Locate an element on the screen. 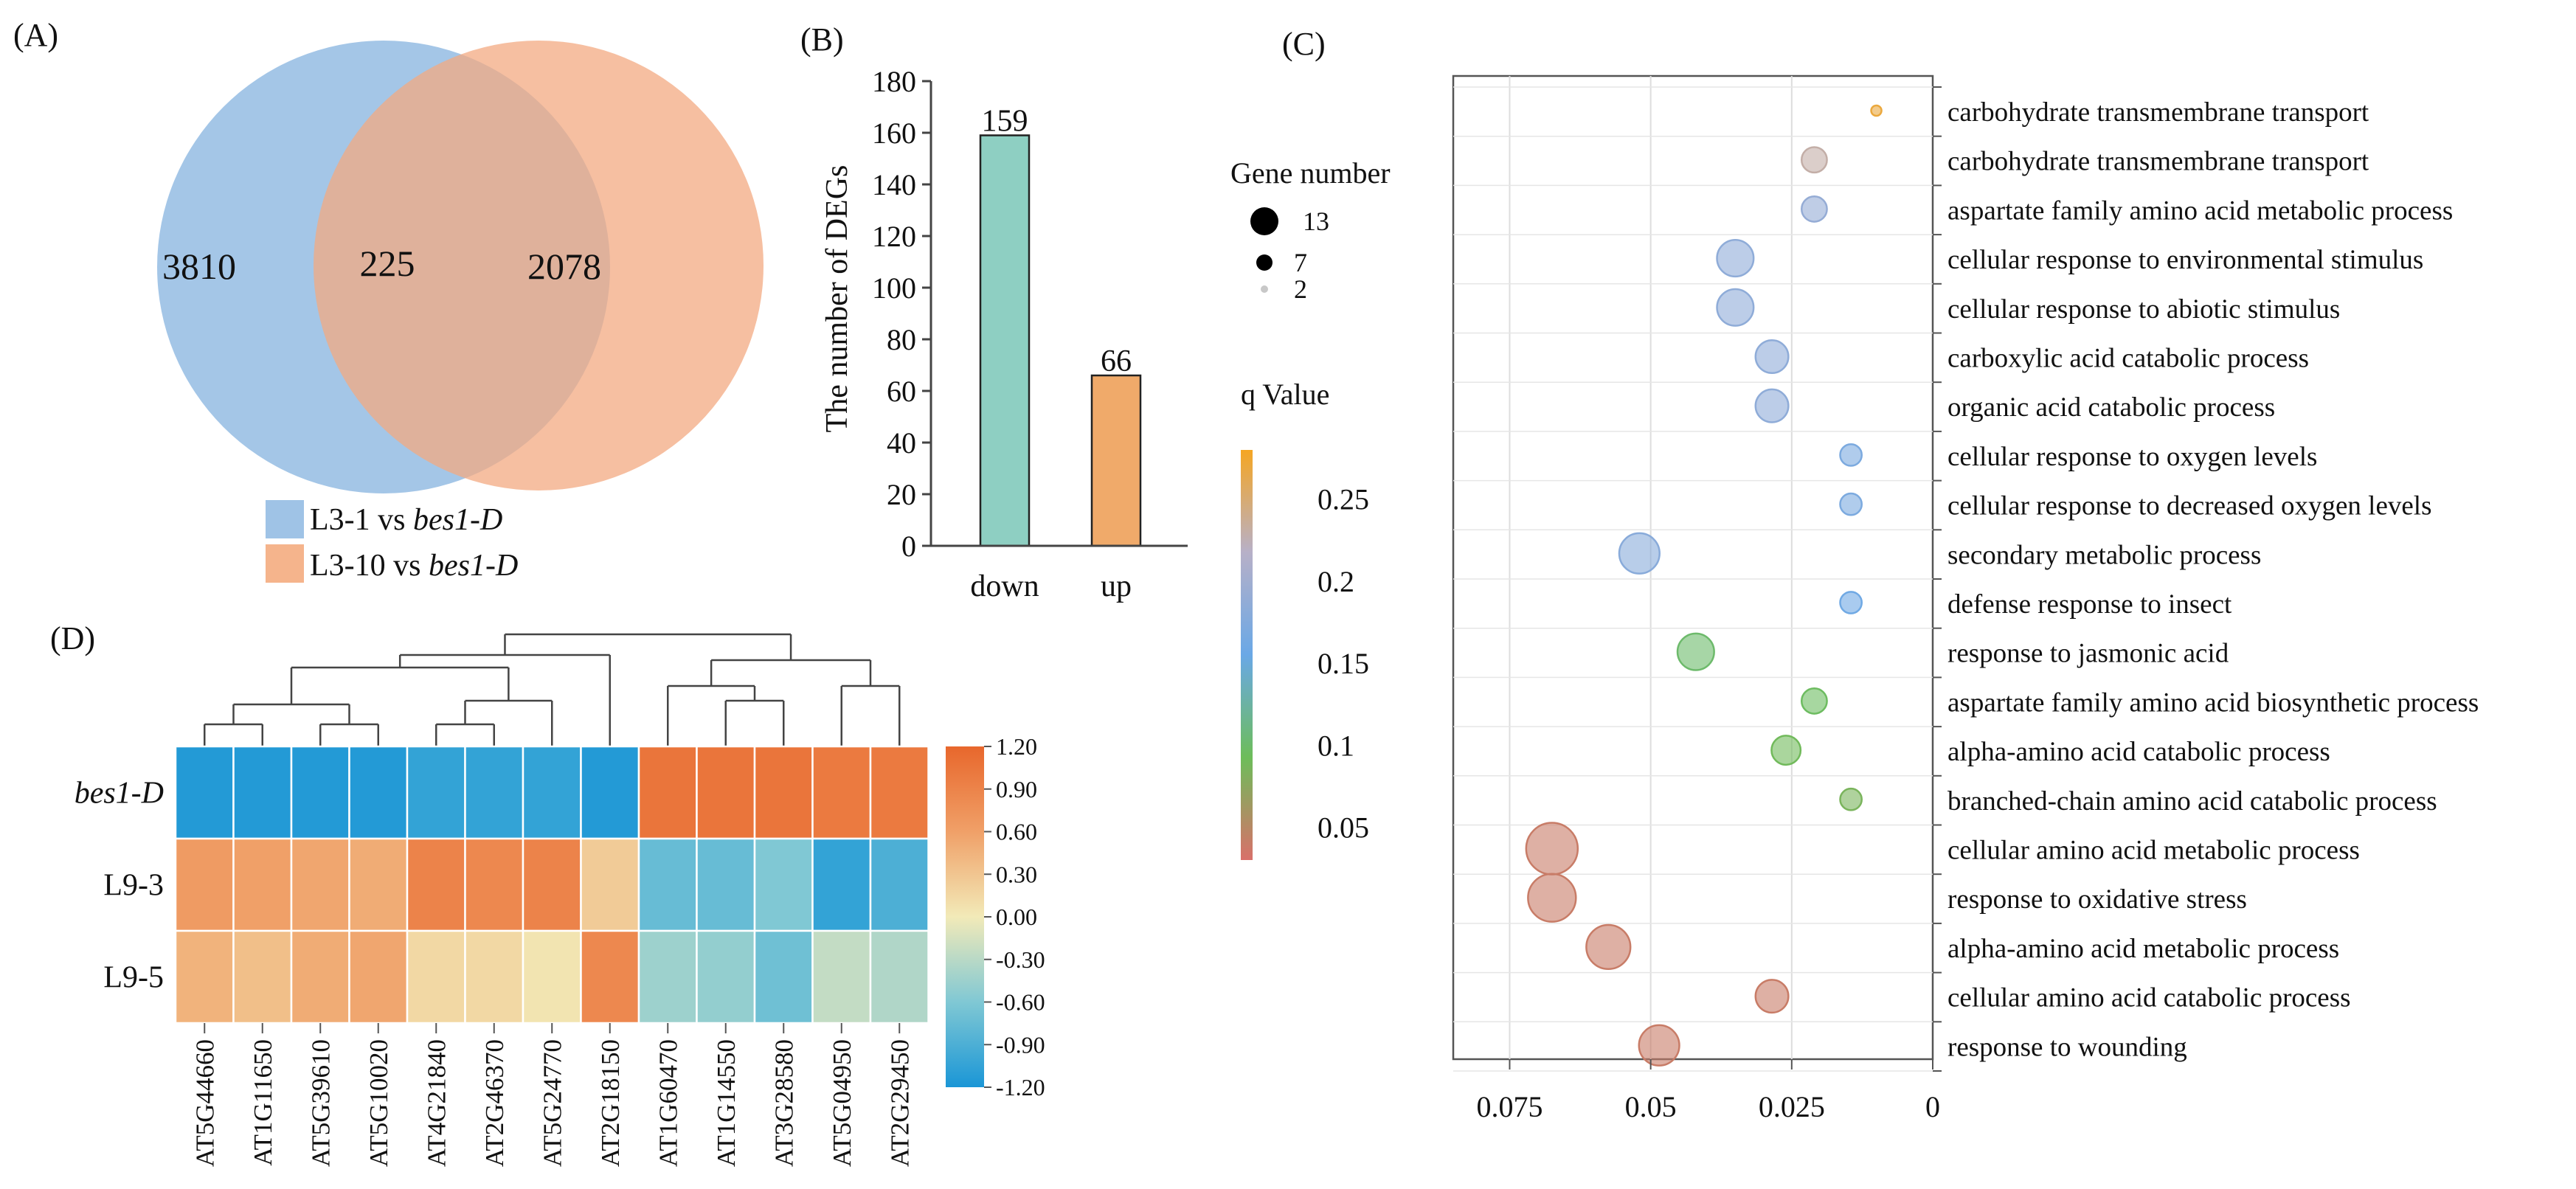 The height and width of the screenshot is (1189, 2576). bar-y-tick-label: 180 is located at coordinates (894, 81).